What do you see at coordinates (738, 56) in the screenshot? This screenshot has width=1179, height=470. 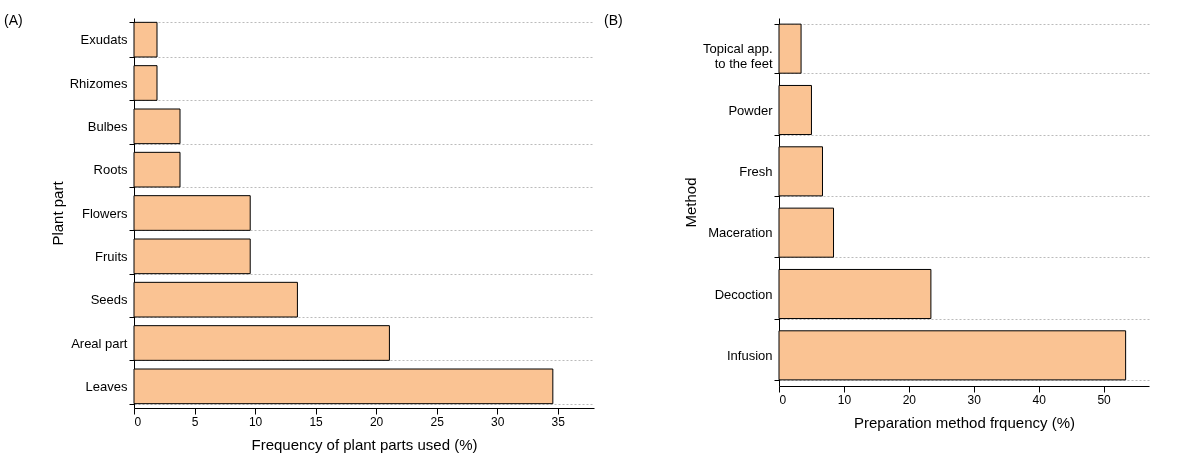 I see `y-tick-label: Topical app. to the feet` at bounding box center [738, 56].